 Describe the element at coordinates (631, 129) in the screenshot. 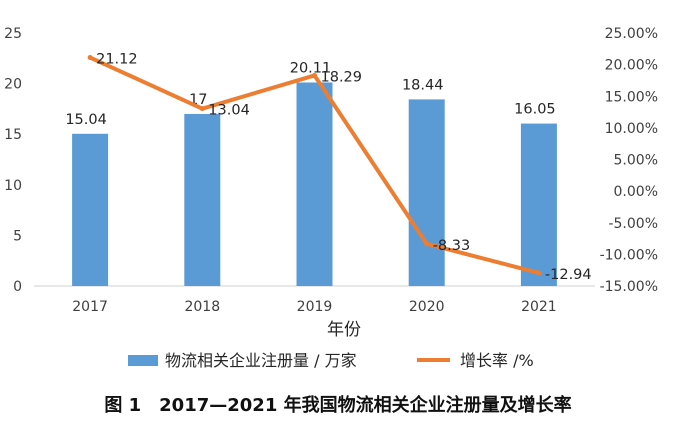

I see `y-right-tick-label: 10.00%` at that location.